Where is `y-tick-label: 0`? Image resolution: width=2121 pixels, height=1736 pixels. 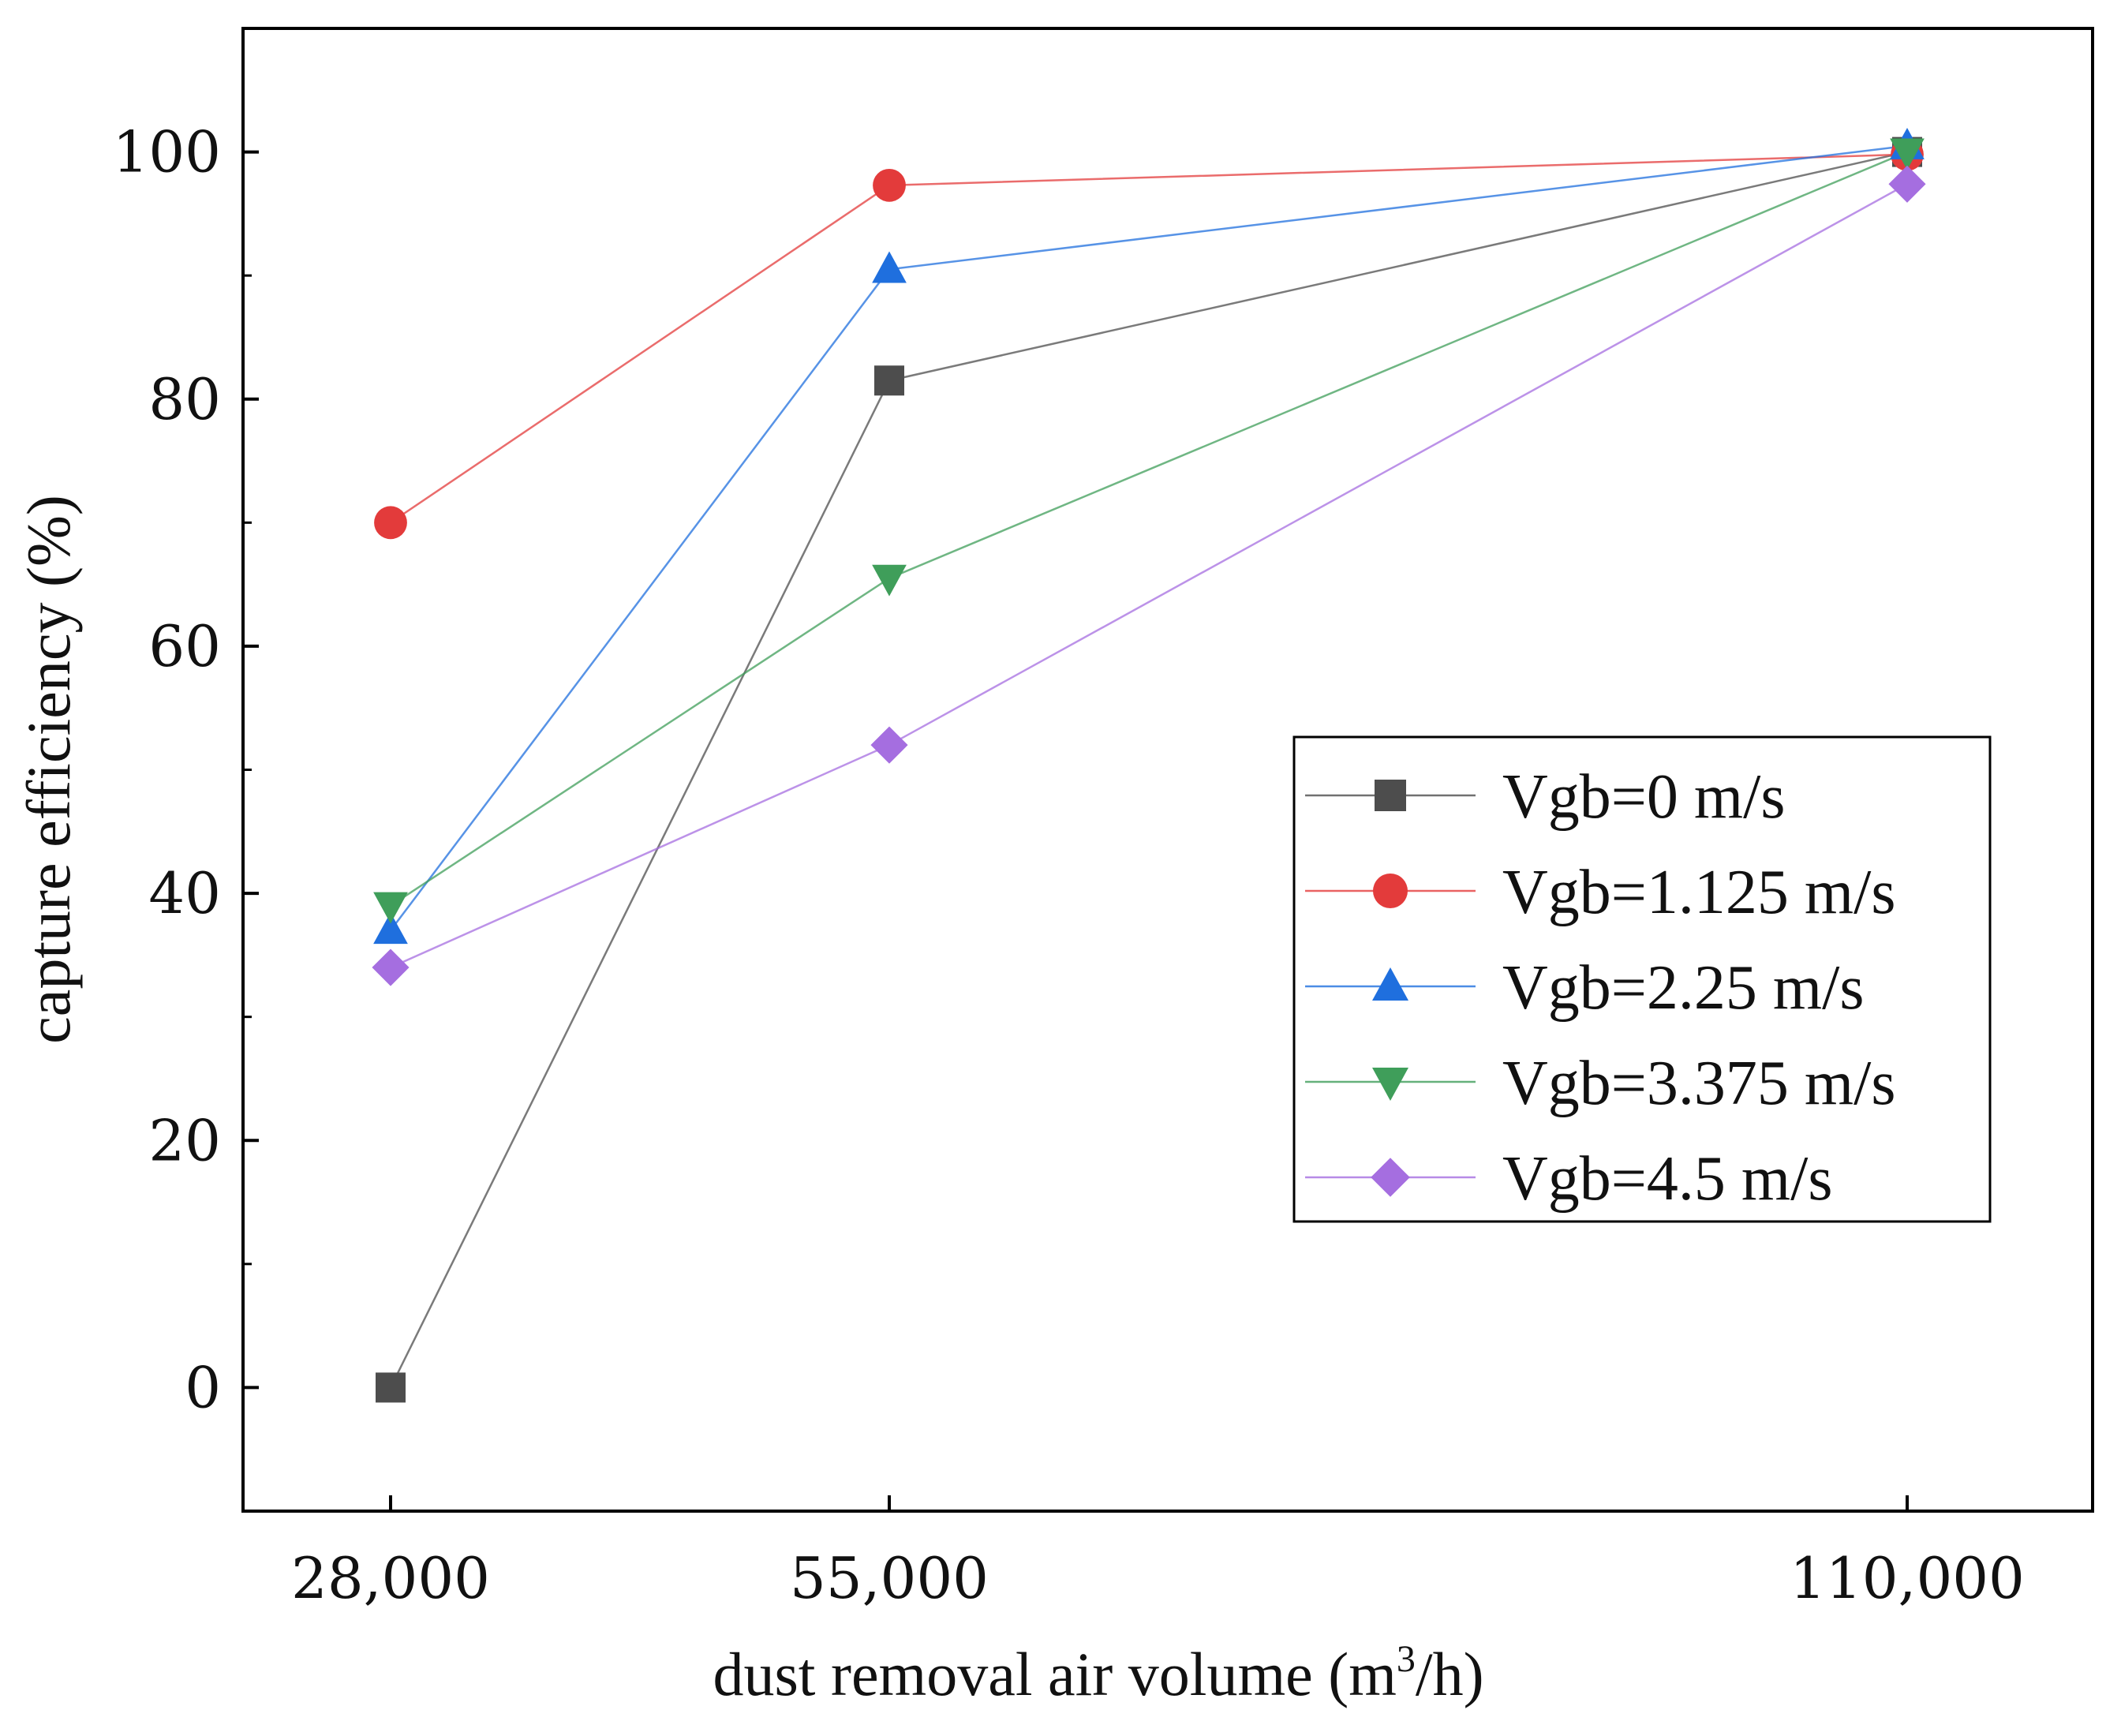 y-tick-label: 0 is located at coordinates (203, 1387).